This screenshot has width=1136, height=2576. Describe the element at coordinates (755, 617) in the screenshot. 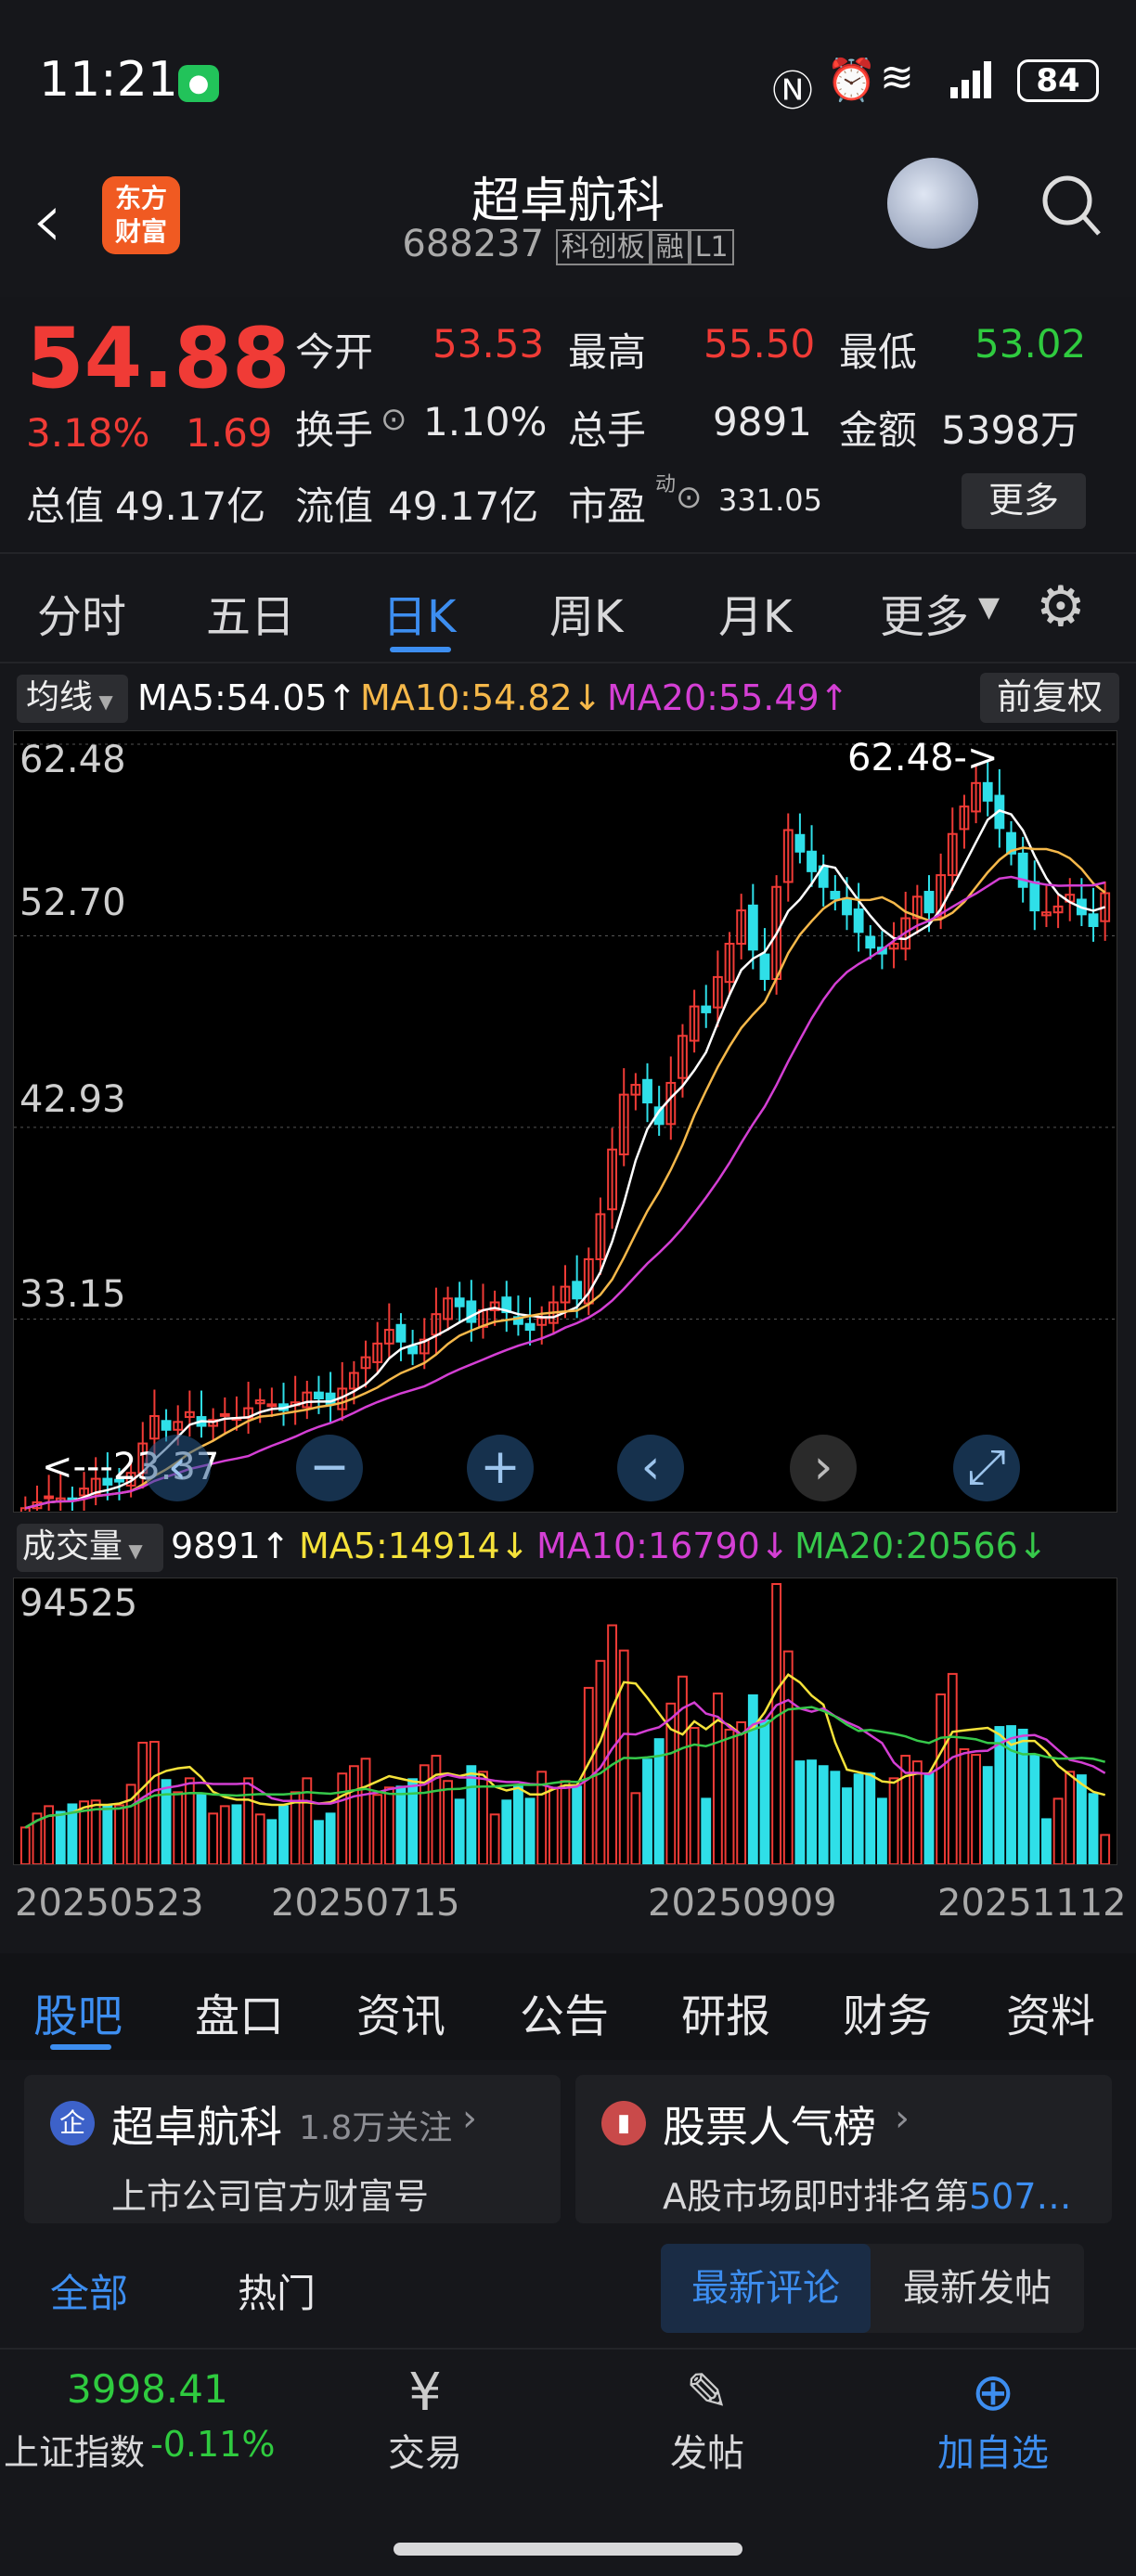

I see `tab-monthly-k: 月K` at that location.